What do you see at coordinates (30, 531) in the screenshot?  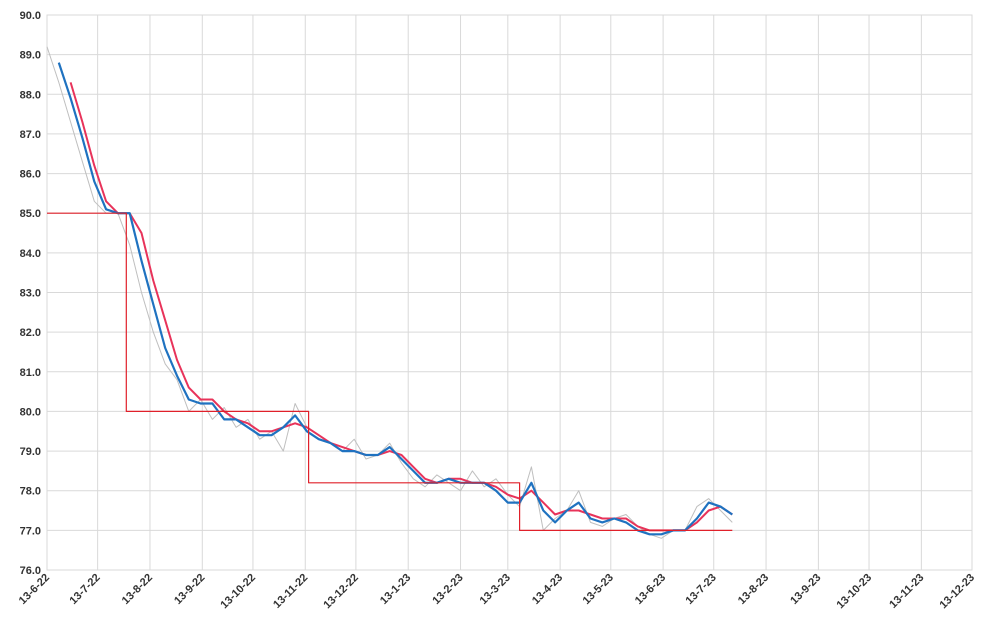 I see `y-tick-label: 77.0` at bounding box center [30, 531].